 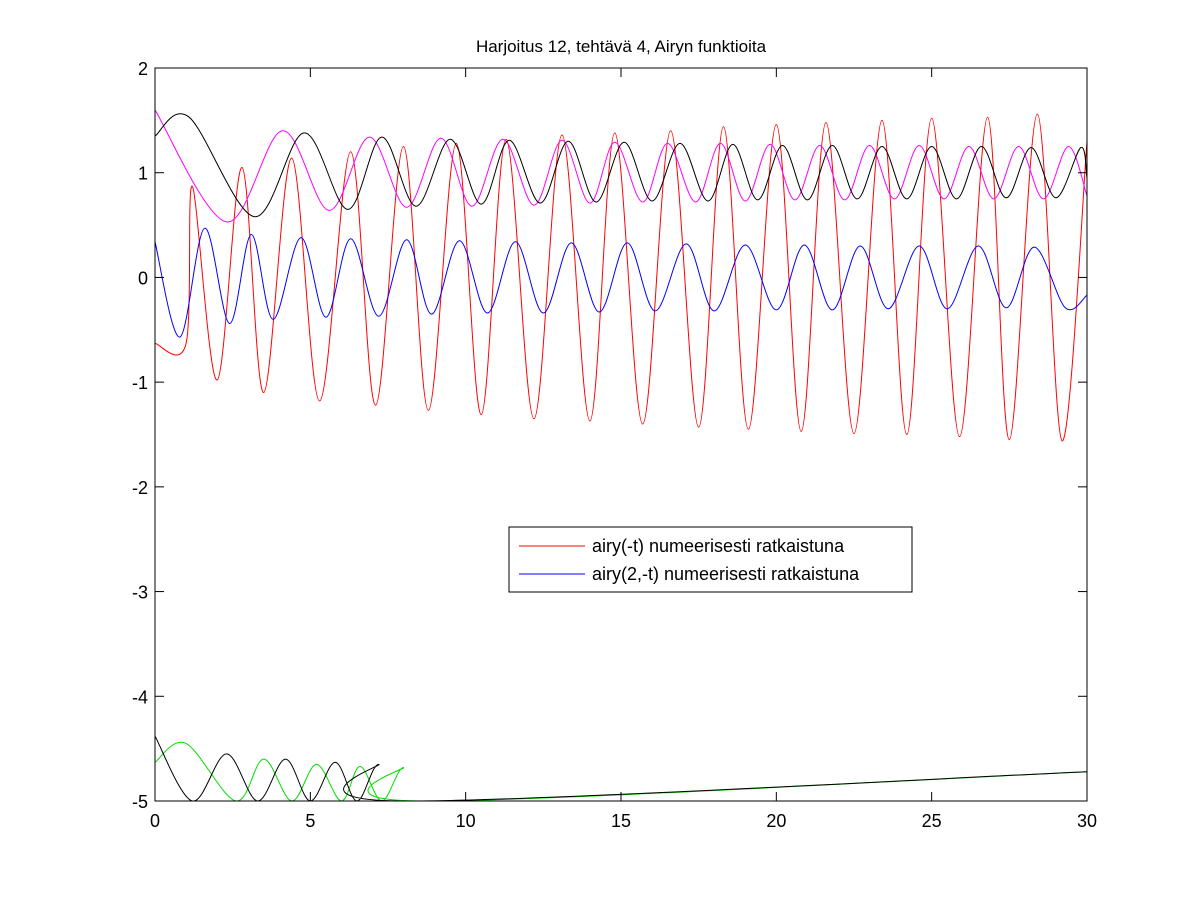 I want to click on y-tick-label: -1, so click(x=140, y=383).